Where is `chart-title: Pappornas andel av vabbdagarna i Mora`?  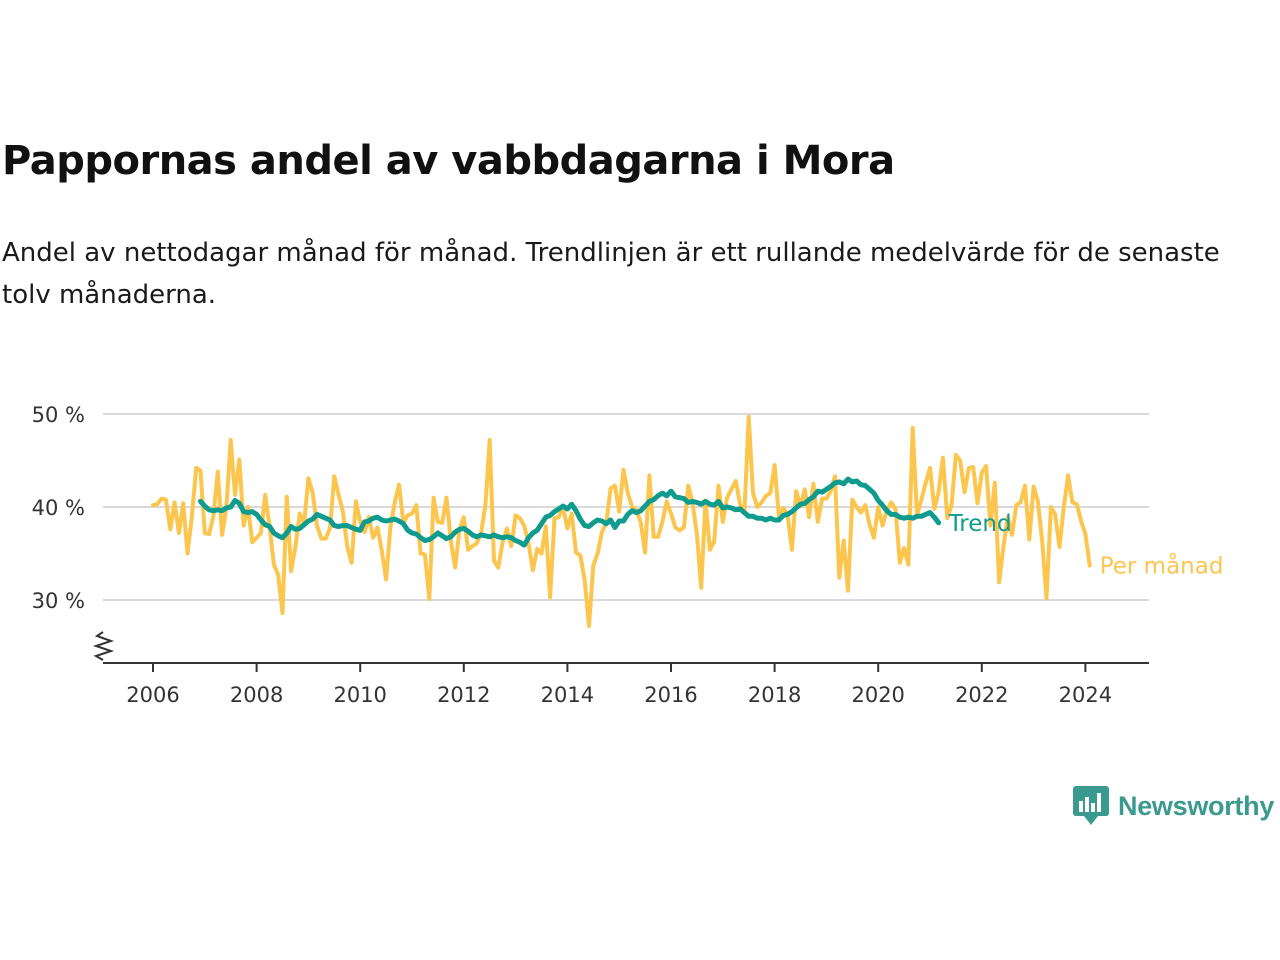 chart-title: Pappornas andel av vabbdagarna i Mora is located at coordinates (448, 161).